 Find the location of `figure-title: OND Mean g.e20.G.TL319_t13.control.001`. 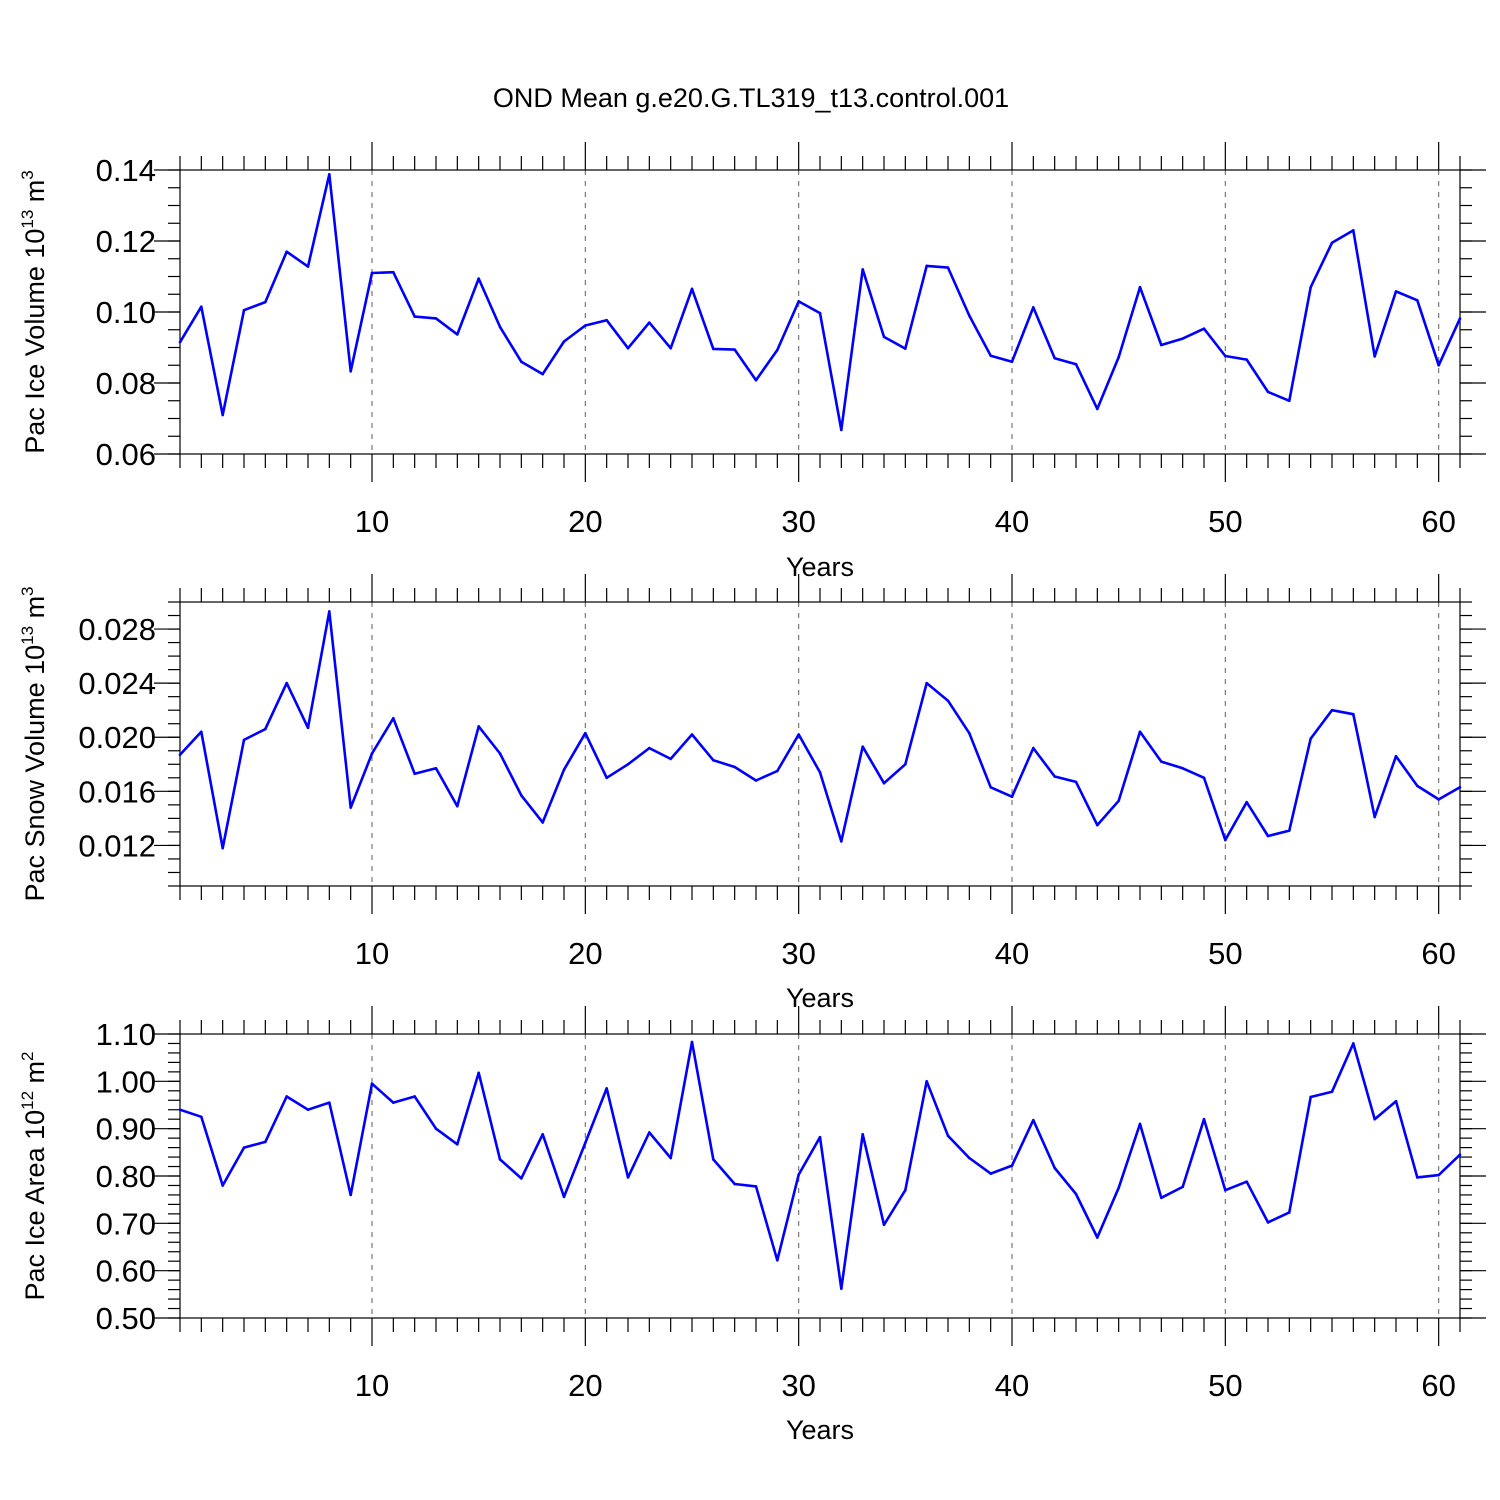

figure-title: OND Mean g.e20.G.TL319_t13.control.001 is located at coordinates (751, 98).